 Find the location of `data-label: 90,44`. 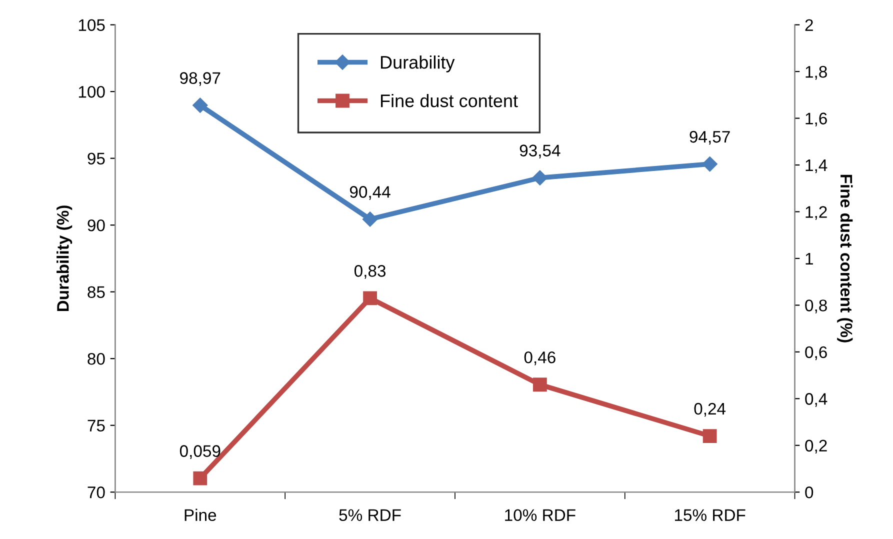

data-label: 90,44 is located at coordinates (370, 193).